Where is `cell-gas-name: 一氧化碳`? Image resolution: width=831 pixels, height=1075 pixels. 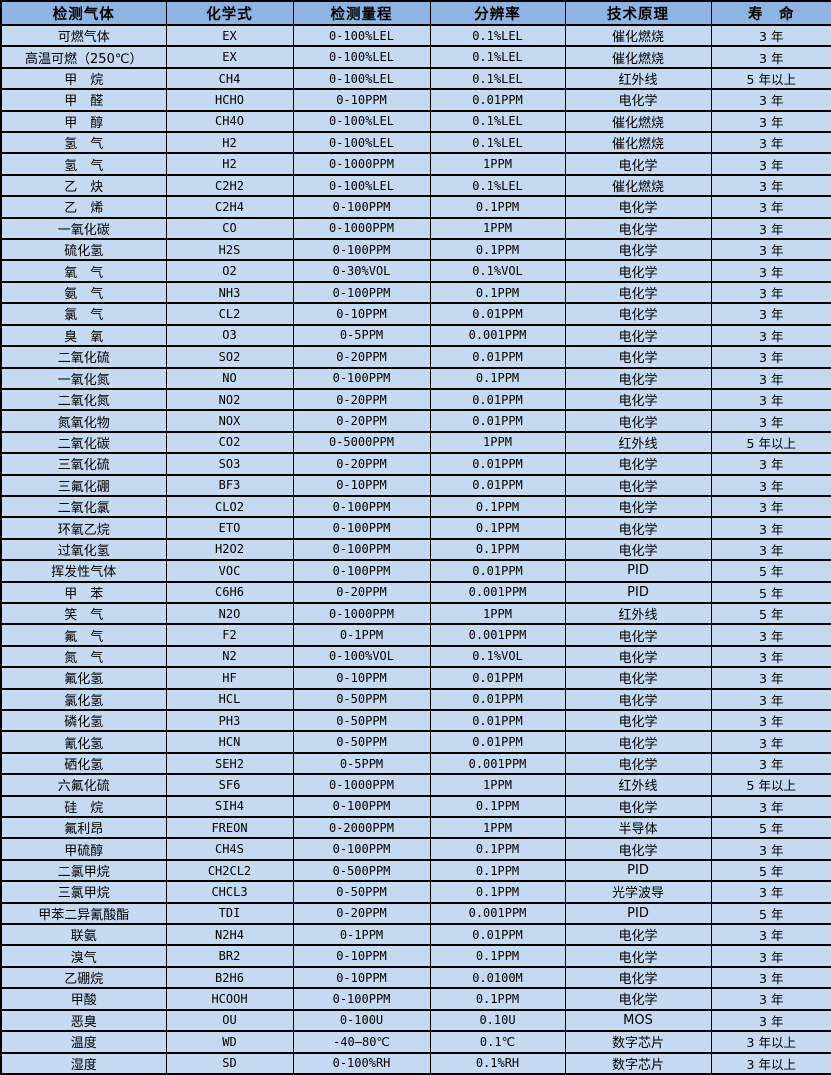 cell-gas-name: 一氧化碳 is located at coordinates (83, 228).